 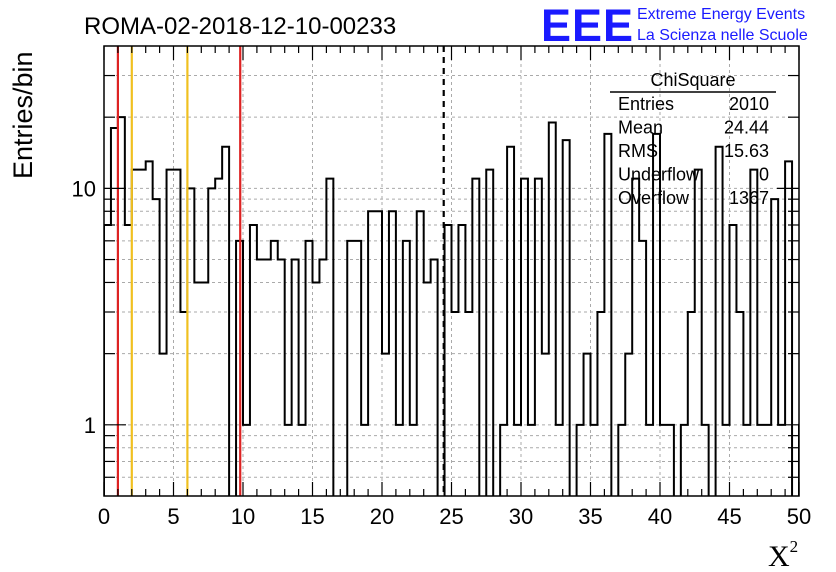 What do you see at coordinates (654, 198) in the screenshot?
I see `stats-label: Overflow` at bounding box center [654, 198].